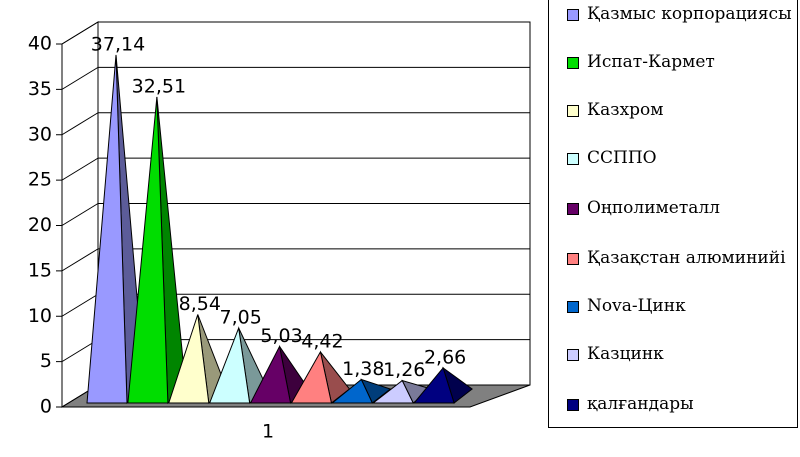 This screenshot has width=800, height=457. What do you see at coordinates (445, 357) in the screenshot?
I see `value-label: 2,66` at bounding box center [445, 357].